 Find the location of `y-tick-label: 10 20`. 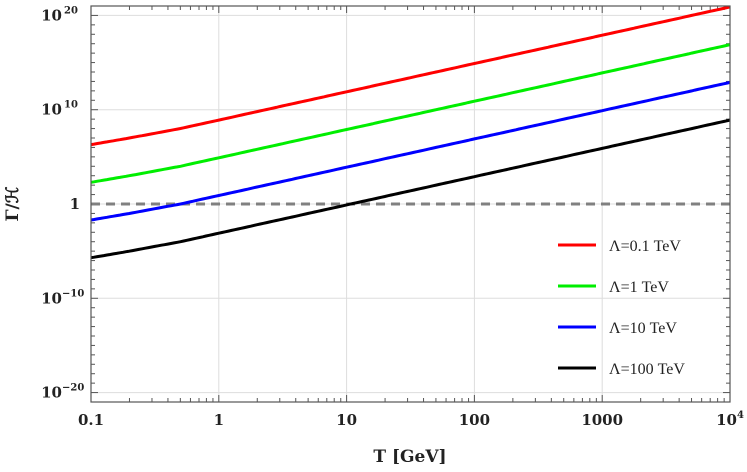

y-tick-label: 10 20 is located at coordinates (59, 14).